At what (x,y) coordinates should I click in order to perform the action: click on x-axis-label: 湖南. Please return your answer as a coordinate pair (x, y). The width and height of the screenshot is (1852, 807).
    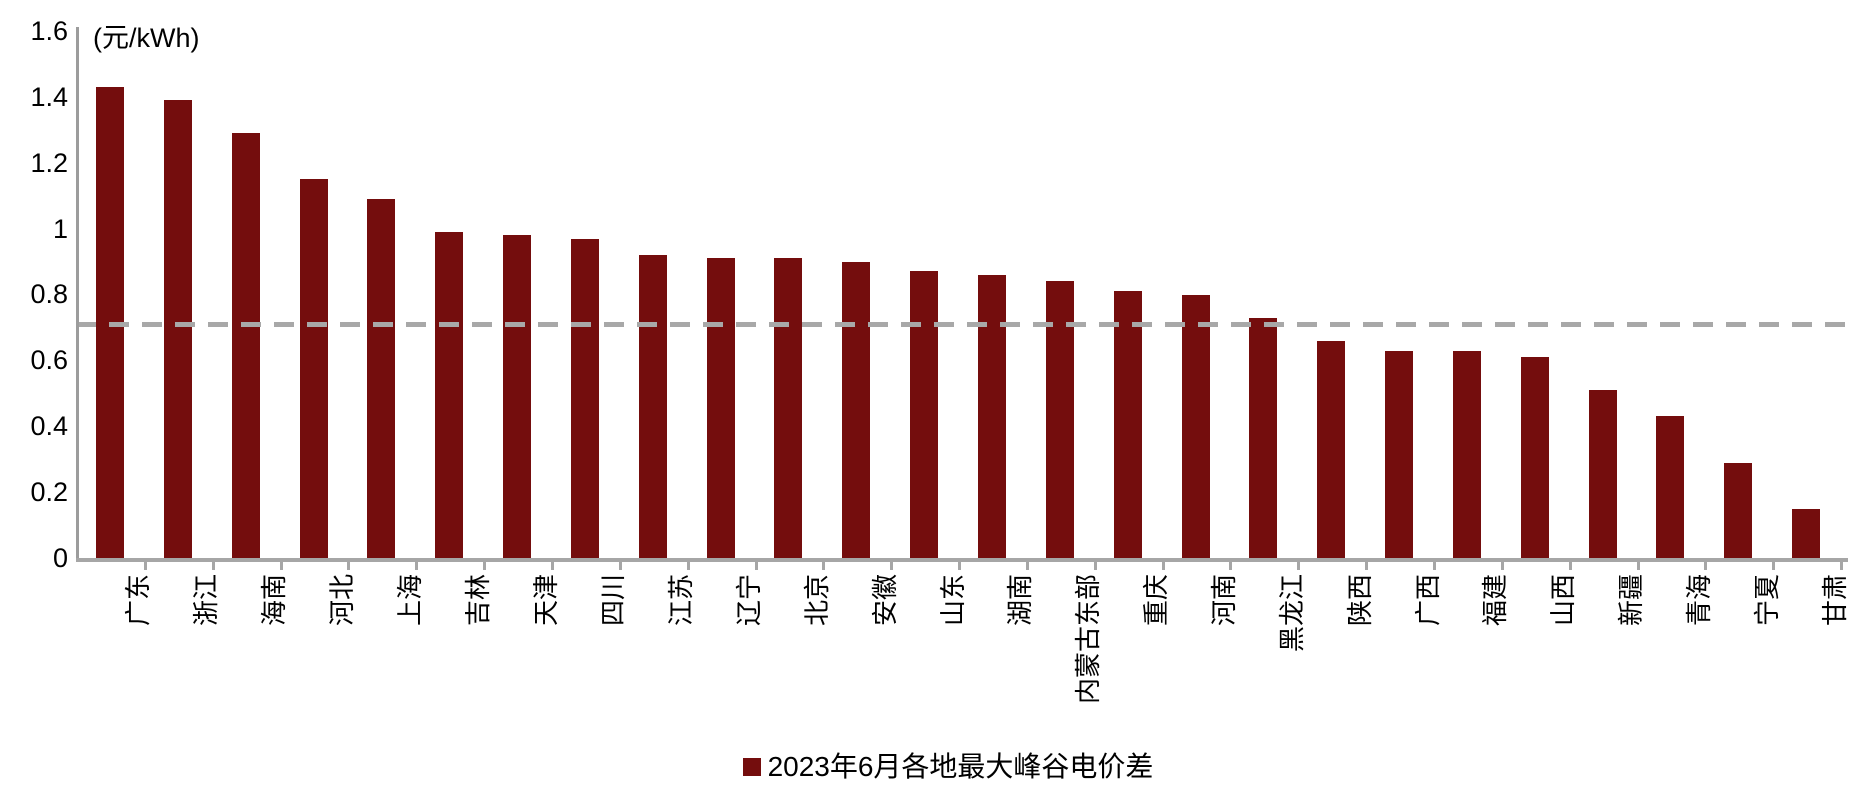
    Looking at the image, I should click on (1020, 600).